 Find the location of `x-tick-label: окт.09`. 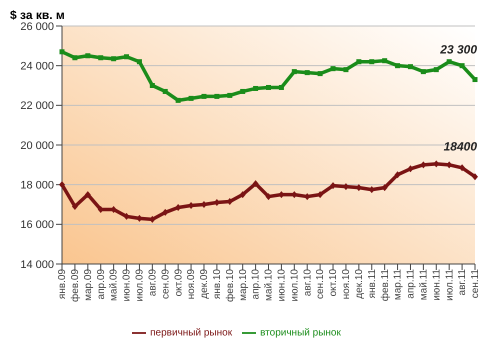

x-tick-label: окт.09 is located at coordinates (178, 282).